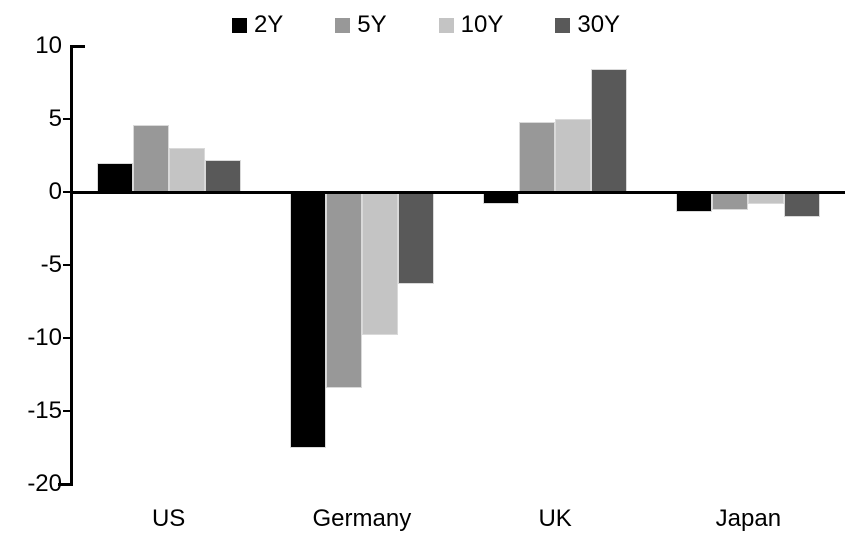  Describe the element at coordinates (168, 518) in the screenshot. I see `x-category-label: US` at that location.